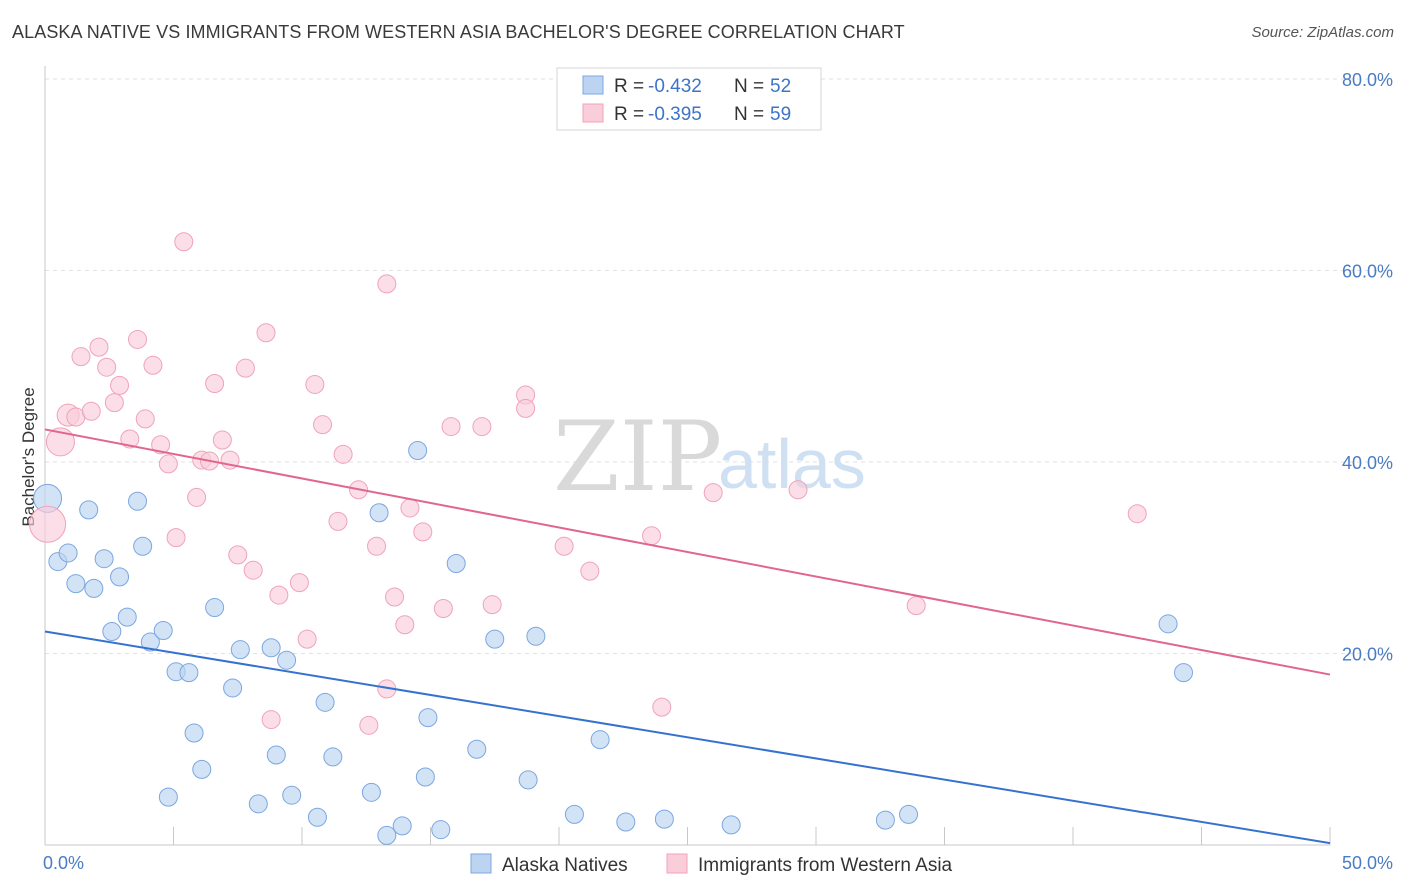  Describe the element at coordinates (749, 86) in the screenshot. I see `legend-n-label: N =` at that location.